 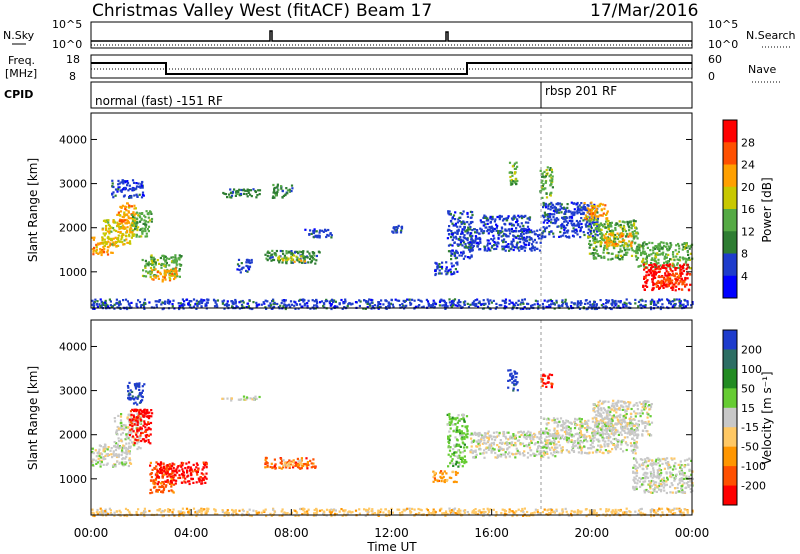 What do you see at coordinates (730, 265) in the screenshot?
I see `colorbar-swatch` at bounding box center [730, 265].